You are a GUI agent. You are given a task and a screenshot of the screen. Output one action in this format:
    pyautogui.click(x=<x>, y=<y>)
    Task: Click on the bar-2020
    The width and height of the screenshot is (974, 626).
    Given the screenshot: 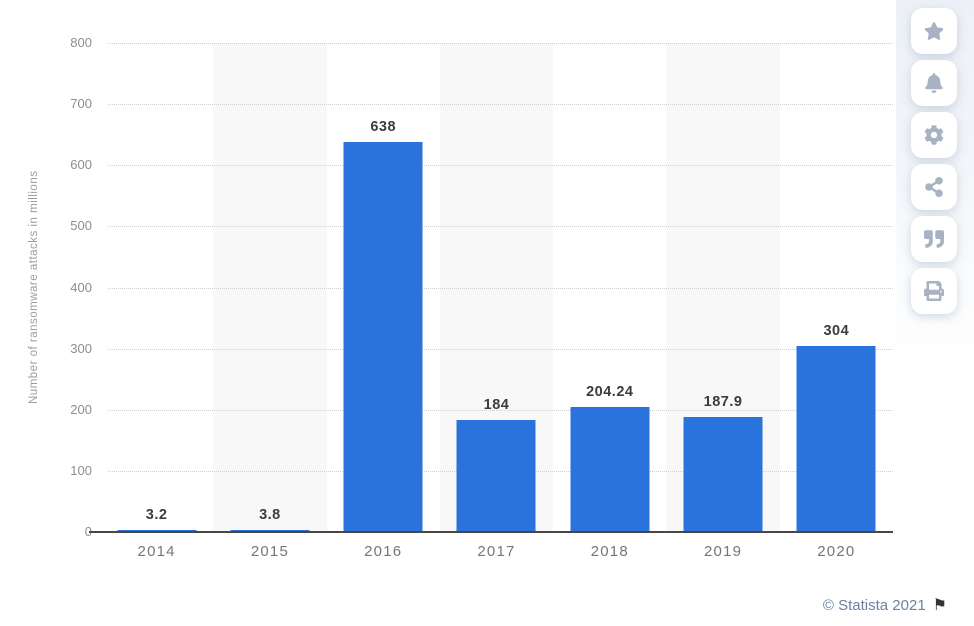 What is the action you would take?
    pyautogui.click(x=836, y=439)
    